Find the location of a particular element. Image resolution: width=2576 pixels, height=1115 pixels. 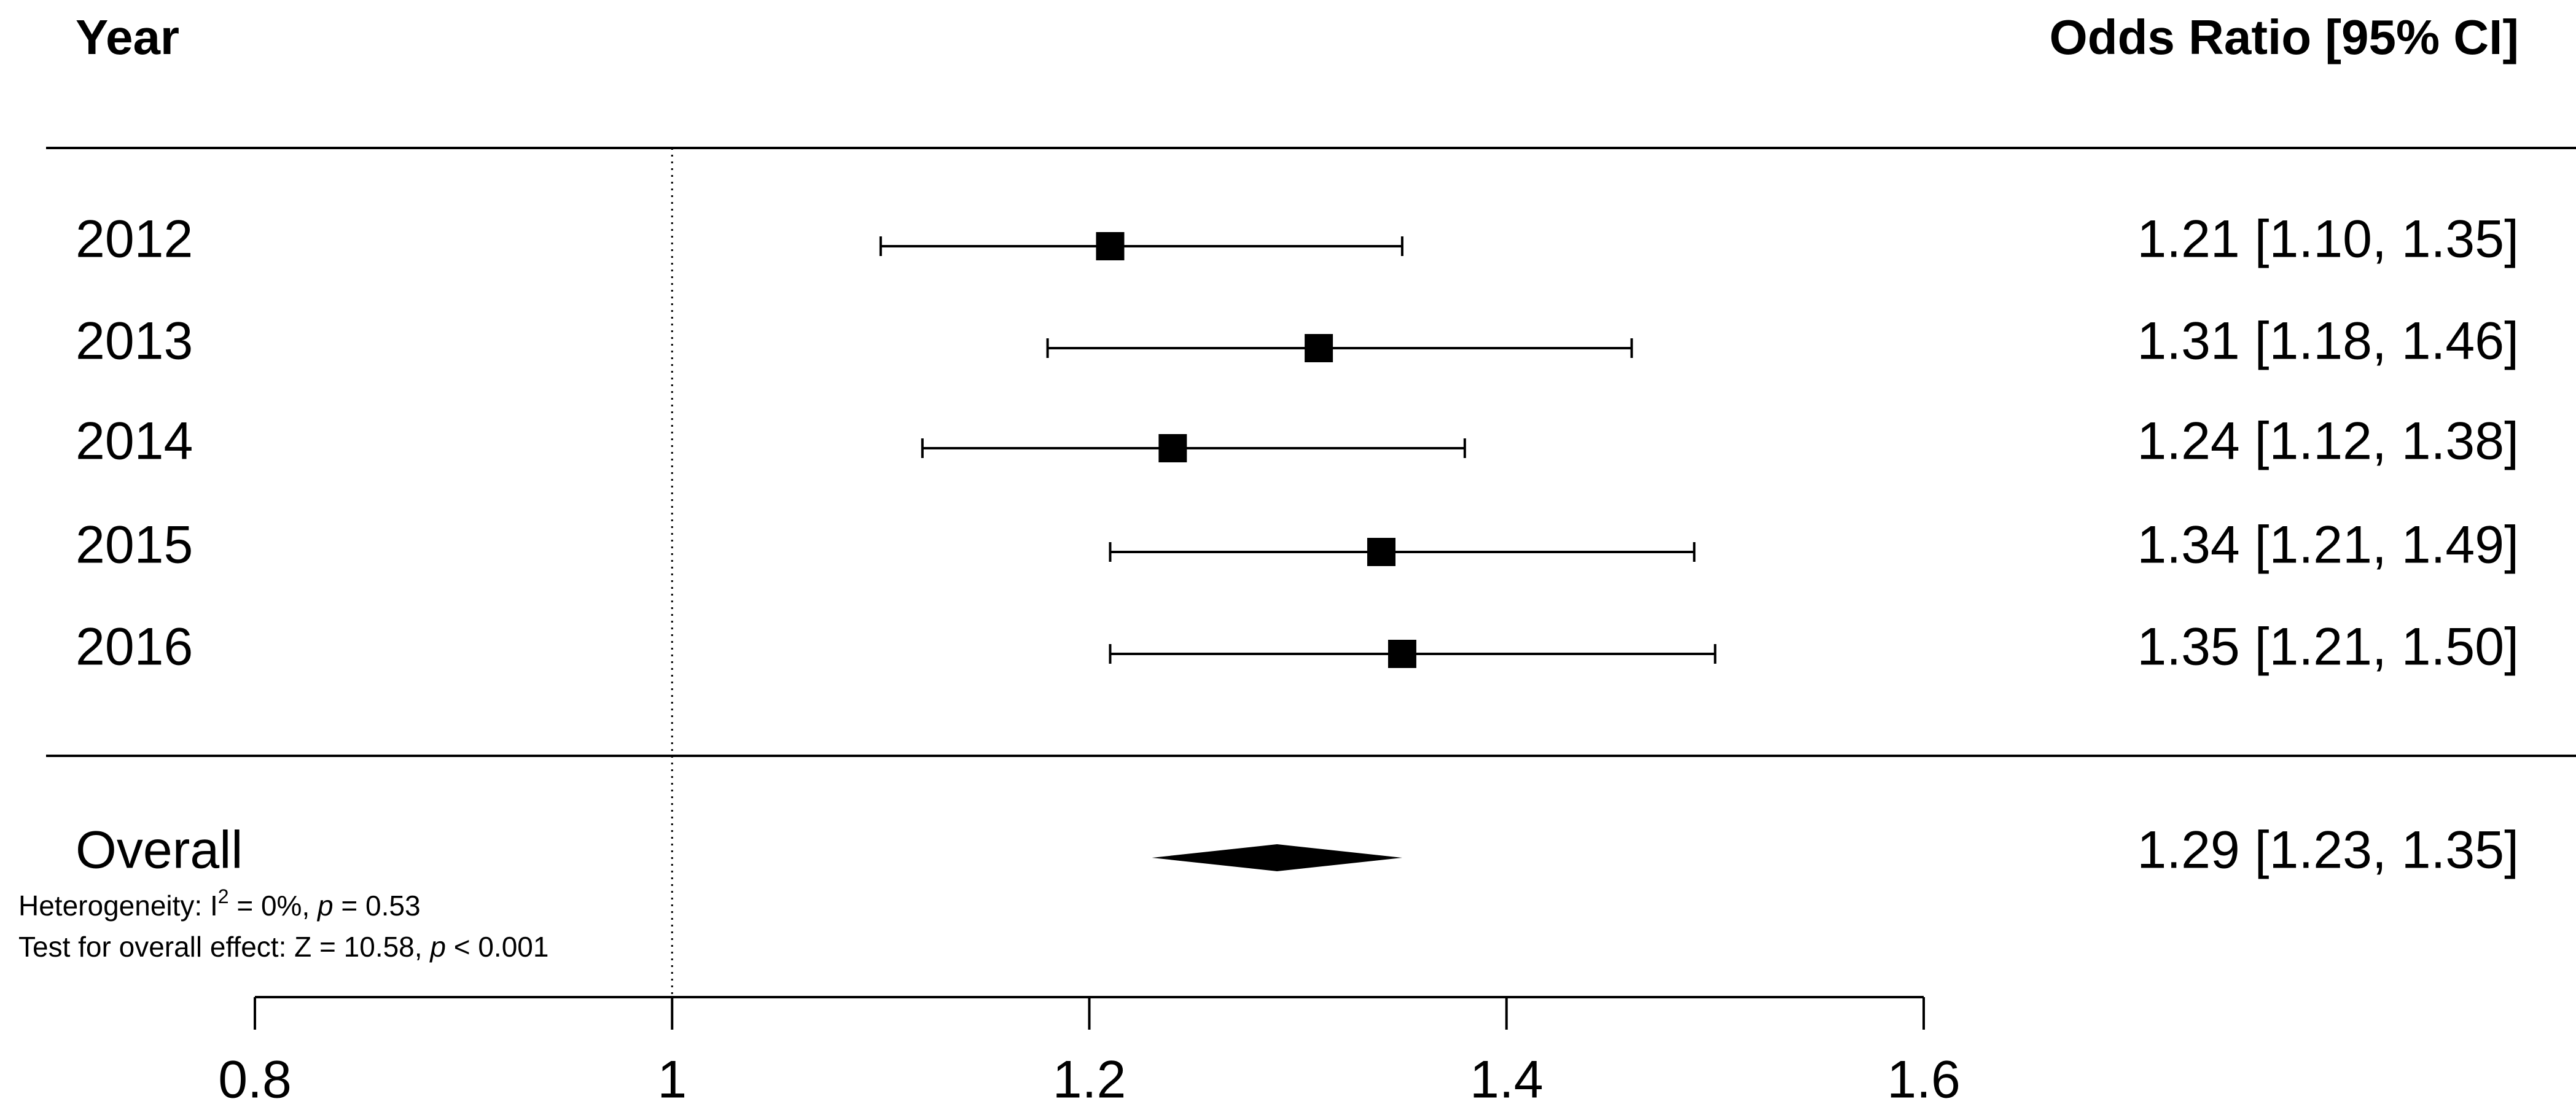

overall-label: Overall is located at coordinates (159, 850).